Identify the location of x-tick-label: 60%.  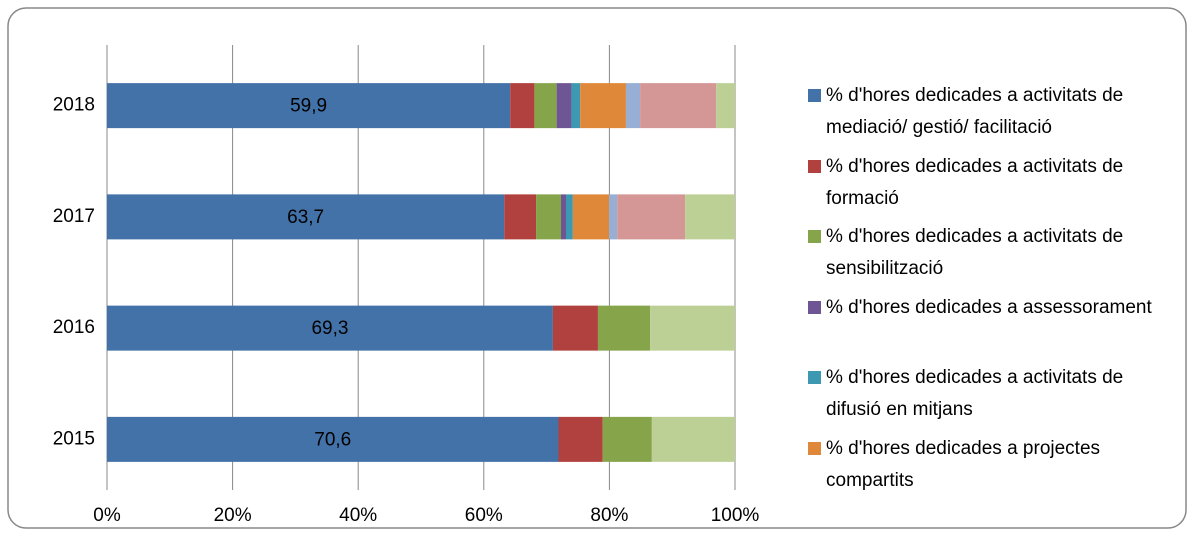
(484, 515).